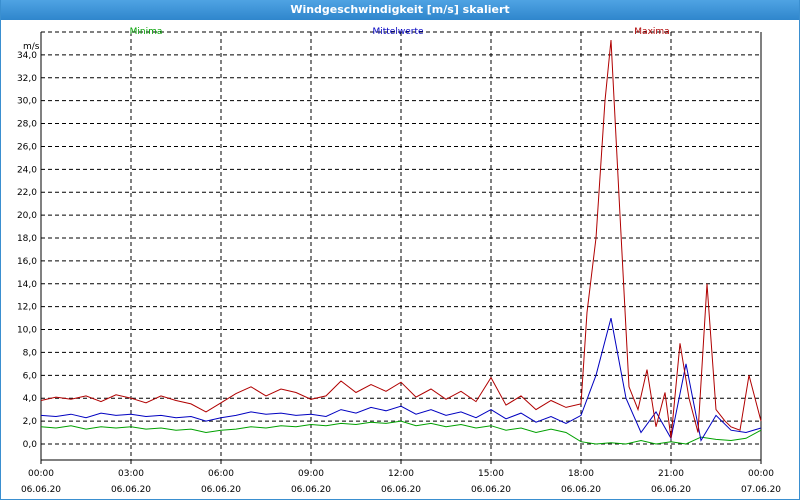 The height and width of the screenshot is (500, 800). I want to click on legend-mittelwerte: Mittelwerte, so click(397, 32).